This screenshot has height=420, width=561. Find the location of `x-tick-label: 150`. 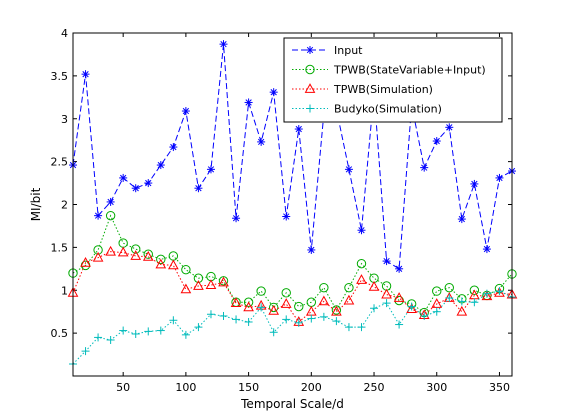

x-tick-label: 150 is located at coordinates (248, 387).